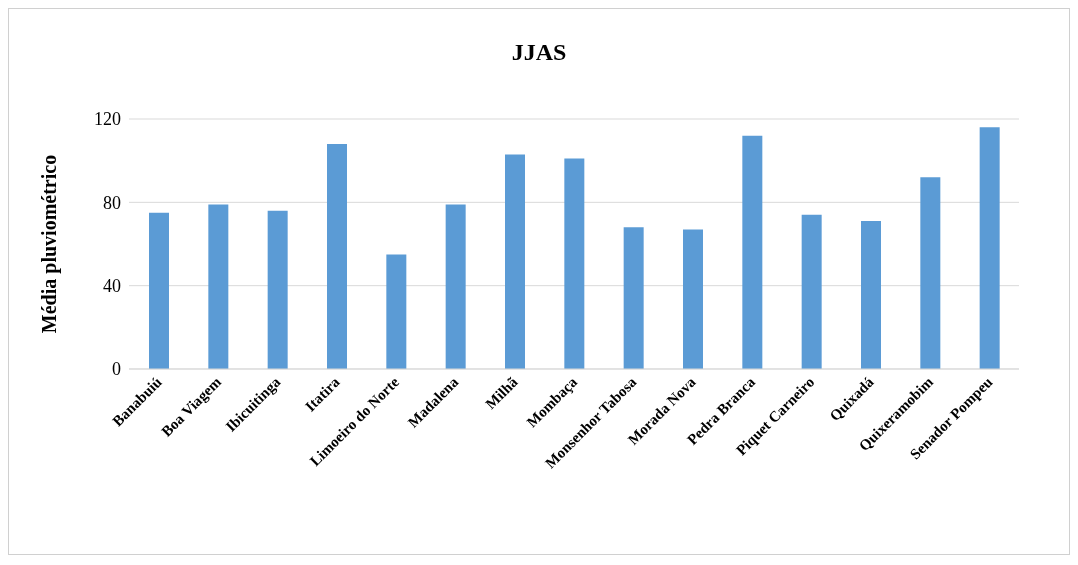 This screenshot has height=565, width=1078. I want to click on y-tick-label: 120, so click(107, 119).